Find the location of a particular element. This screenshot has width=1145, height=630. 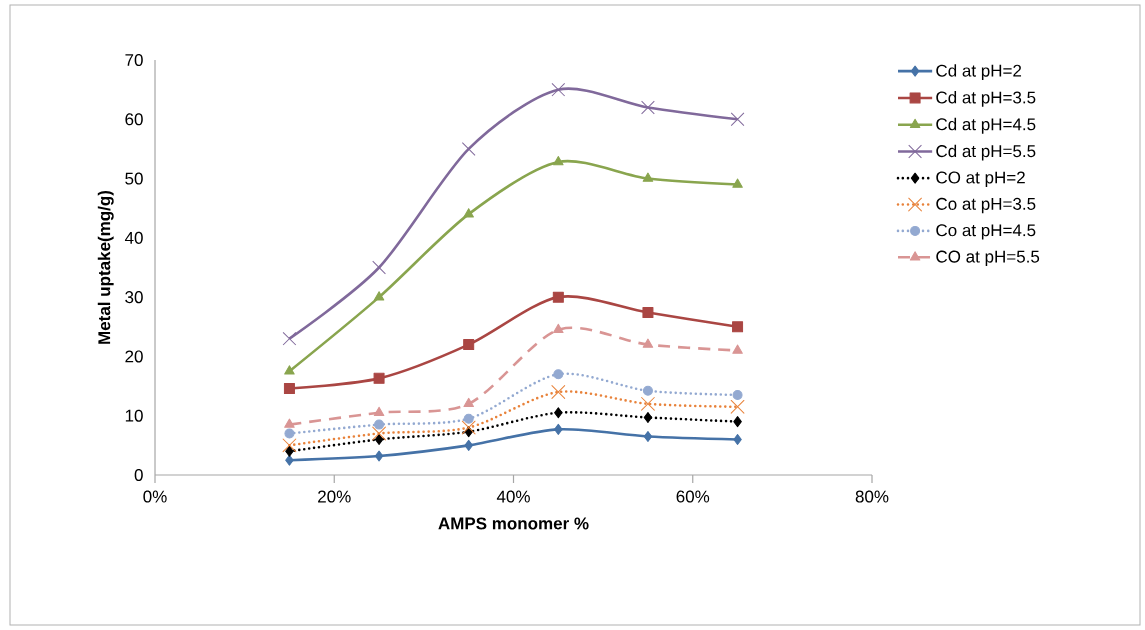

x-tick-label: 20% is located at coordinates (334, 496).